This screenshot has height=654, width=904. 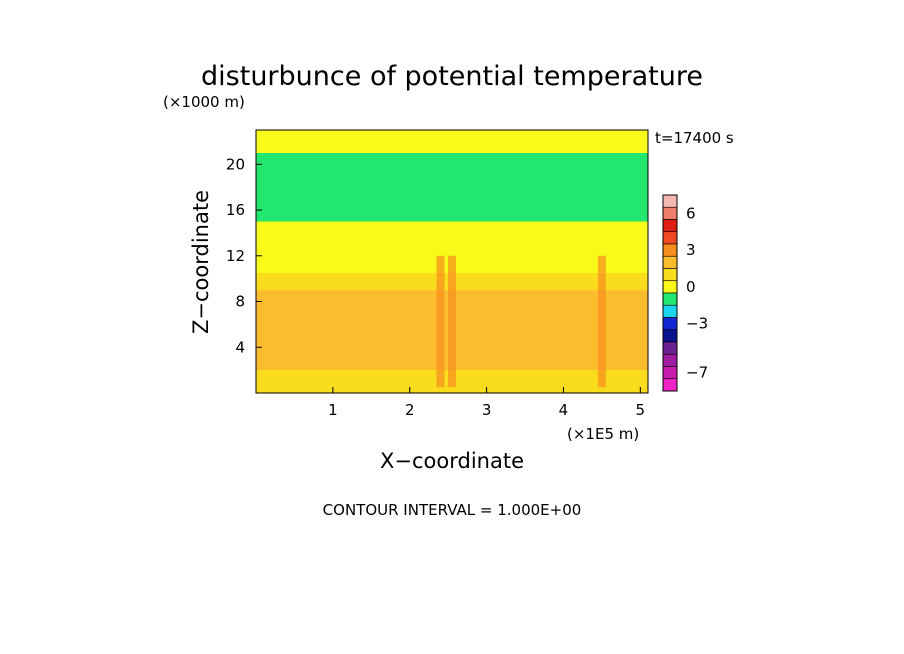 What do you see at coordinates (697, 373) in the screenshot?
I see `colorbar-tick-label: −7` at bounding box center [697, 373].